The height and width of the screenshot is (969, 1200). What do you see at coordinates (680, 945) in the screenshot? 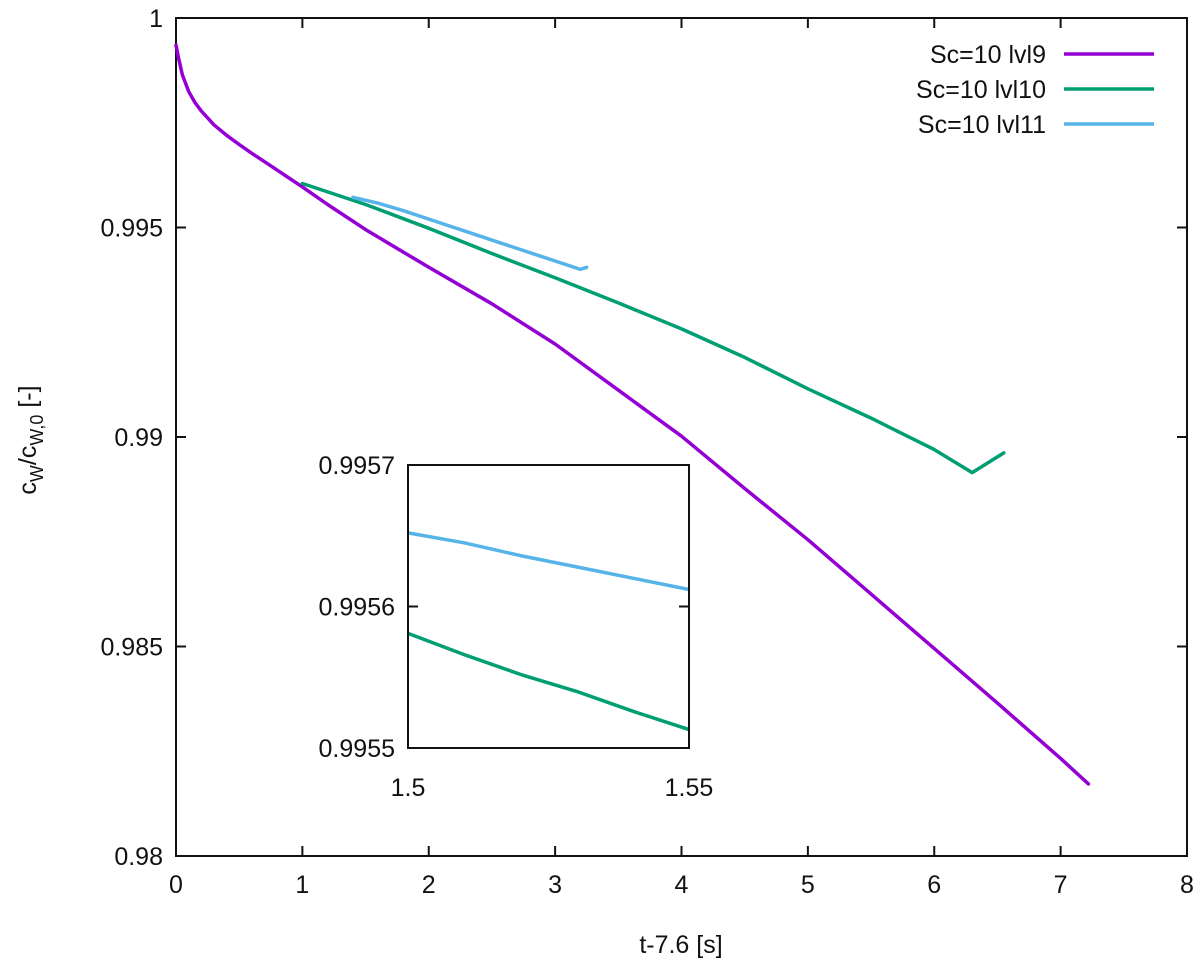
I see `x-axis-label: t-7.6 [s]` at bounding box center [680, 945].